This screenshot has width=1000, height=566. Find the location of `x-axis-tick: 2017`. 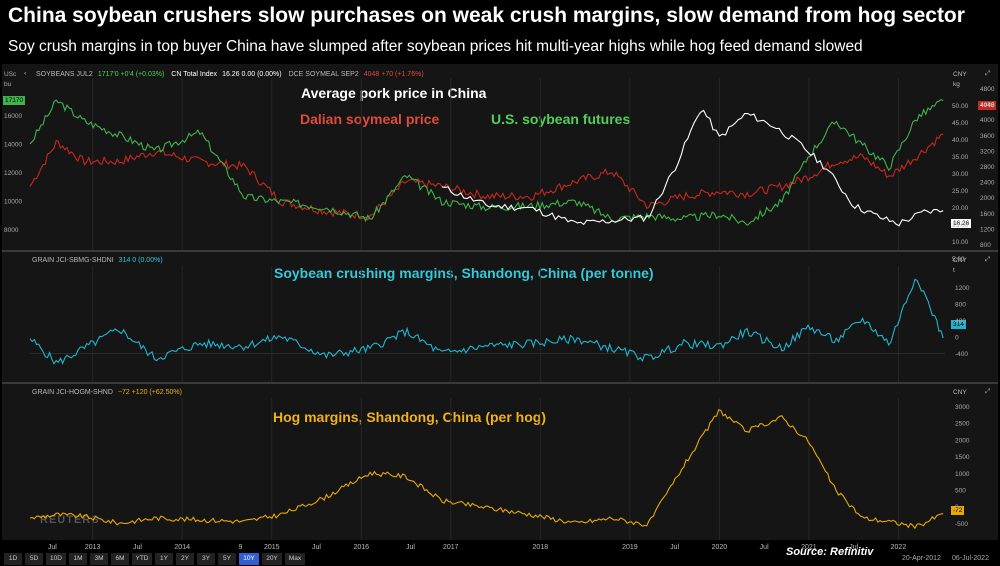

x-axis-tick: 2017 is located at coordinates (451, 547).